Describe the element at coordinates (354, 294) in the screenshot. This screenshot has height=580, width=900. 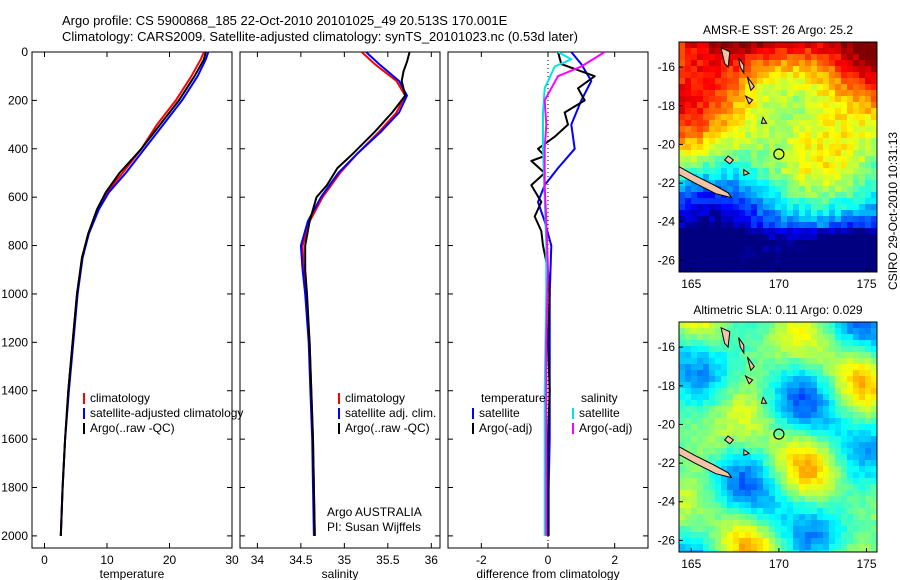
I see `series-line-climatology` at that location.